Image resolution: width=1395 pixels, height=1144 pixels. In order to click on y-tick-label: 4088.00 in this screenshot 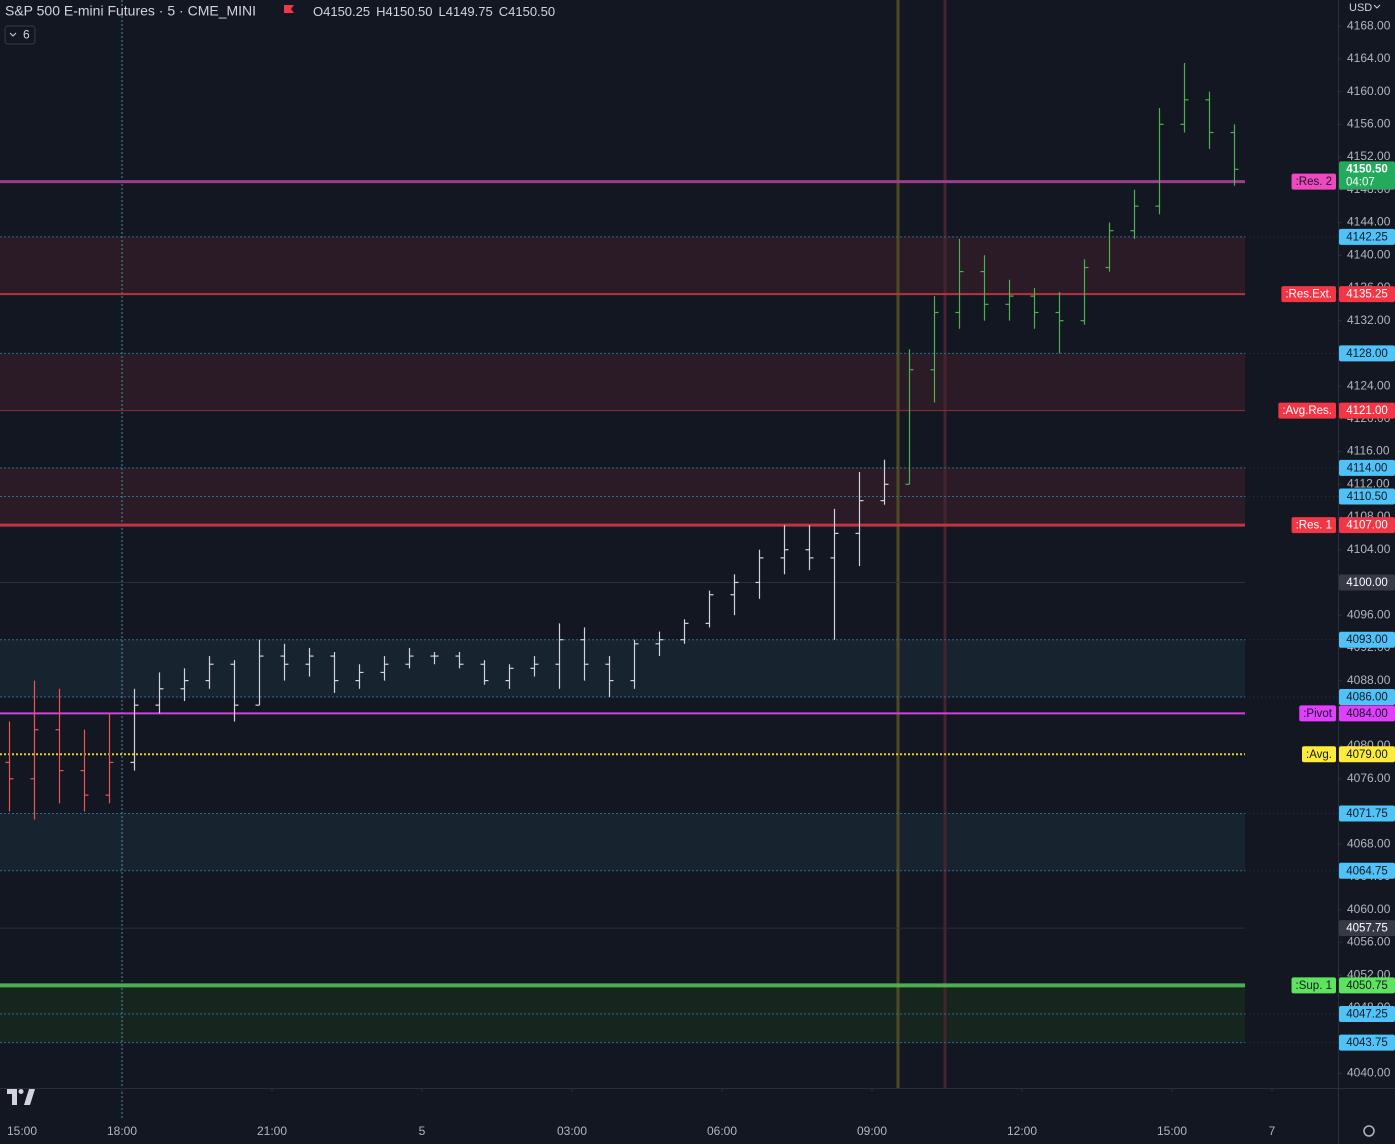, I will do `click(1369, 680)`.